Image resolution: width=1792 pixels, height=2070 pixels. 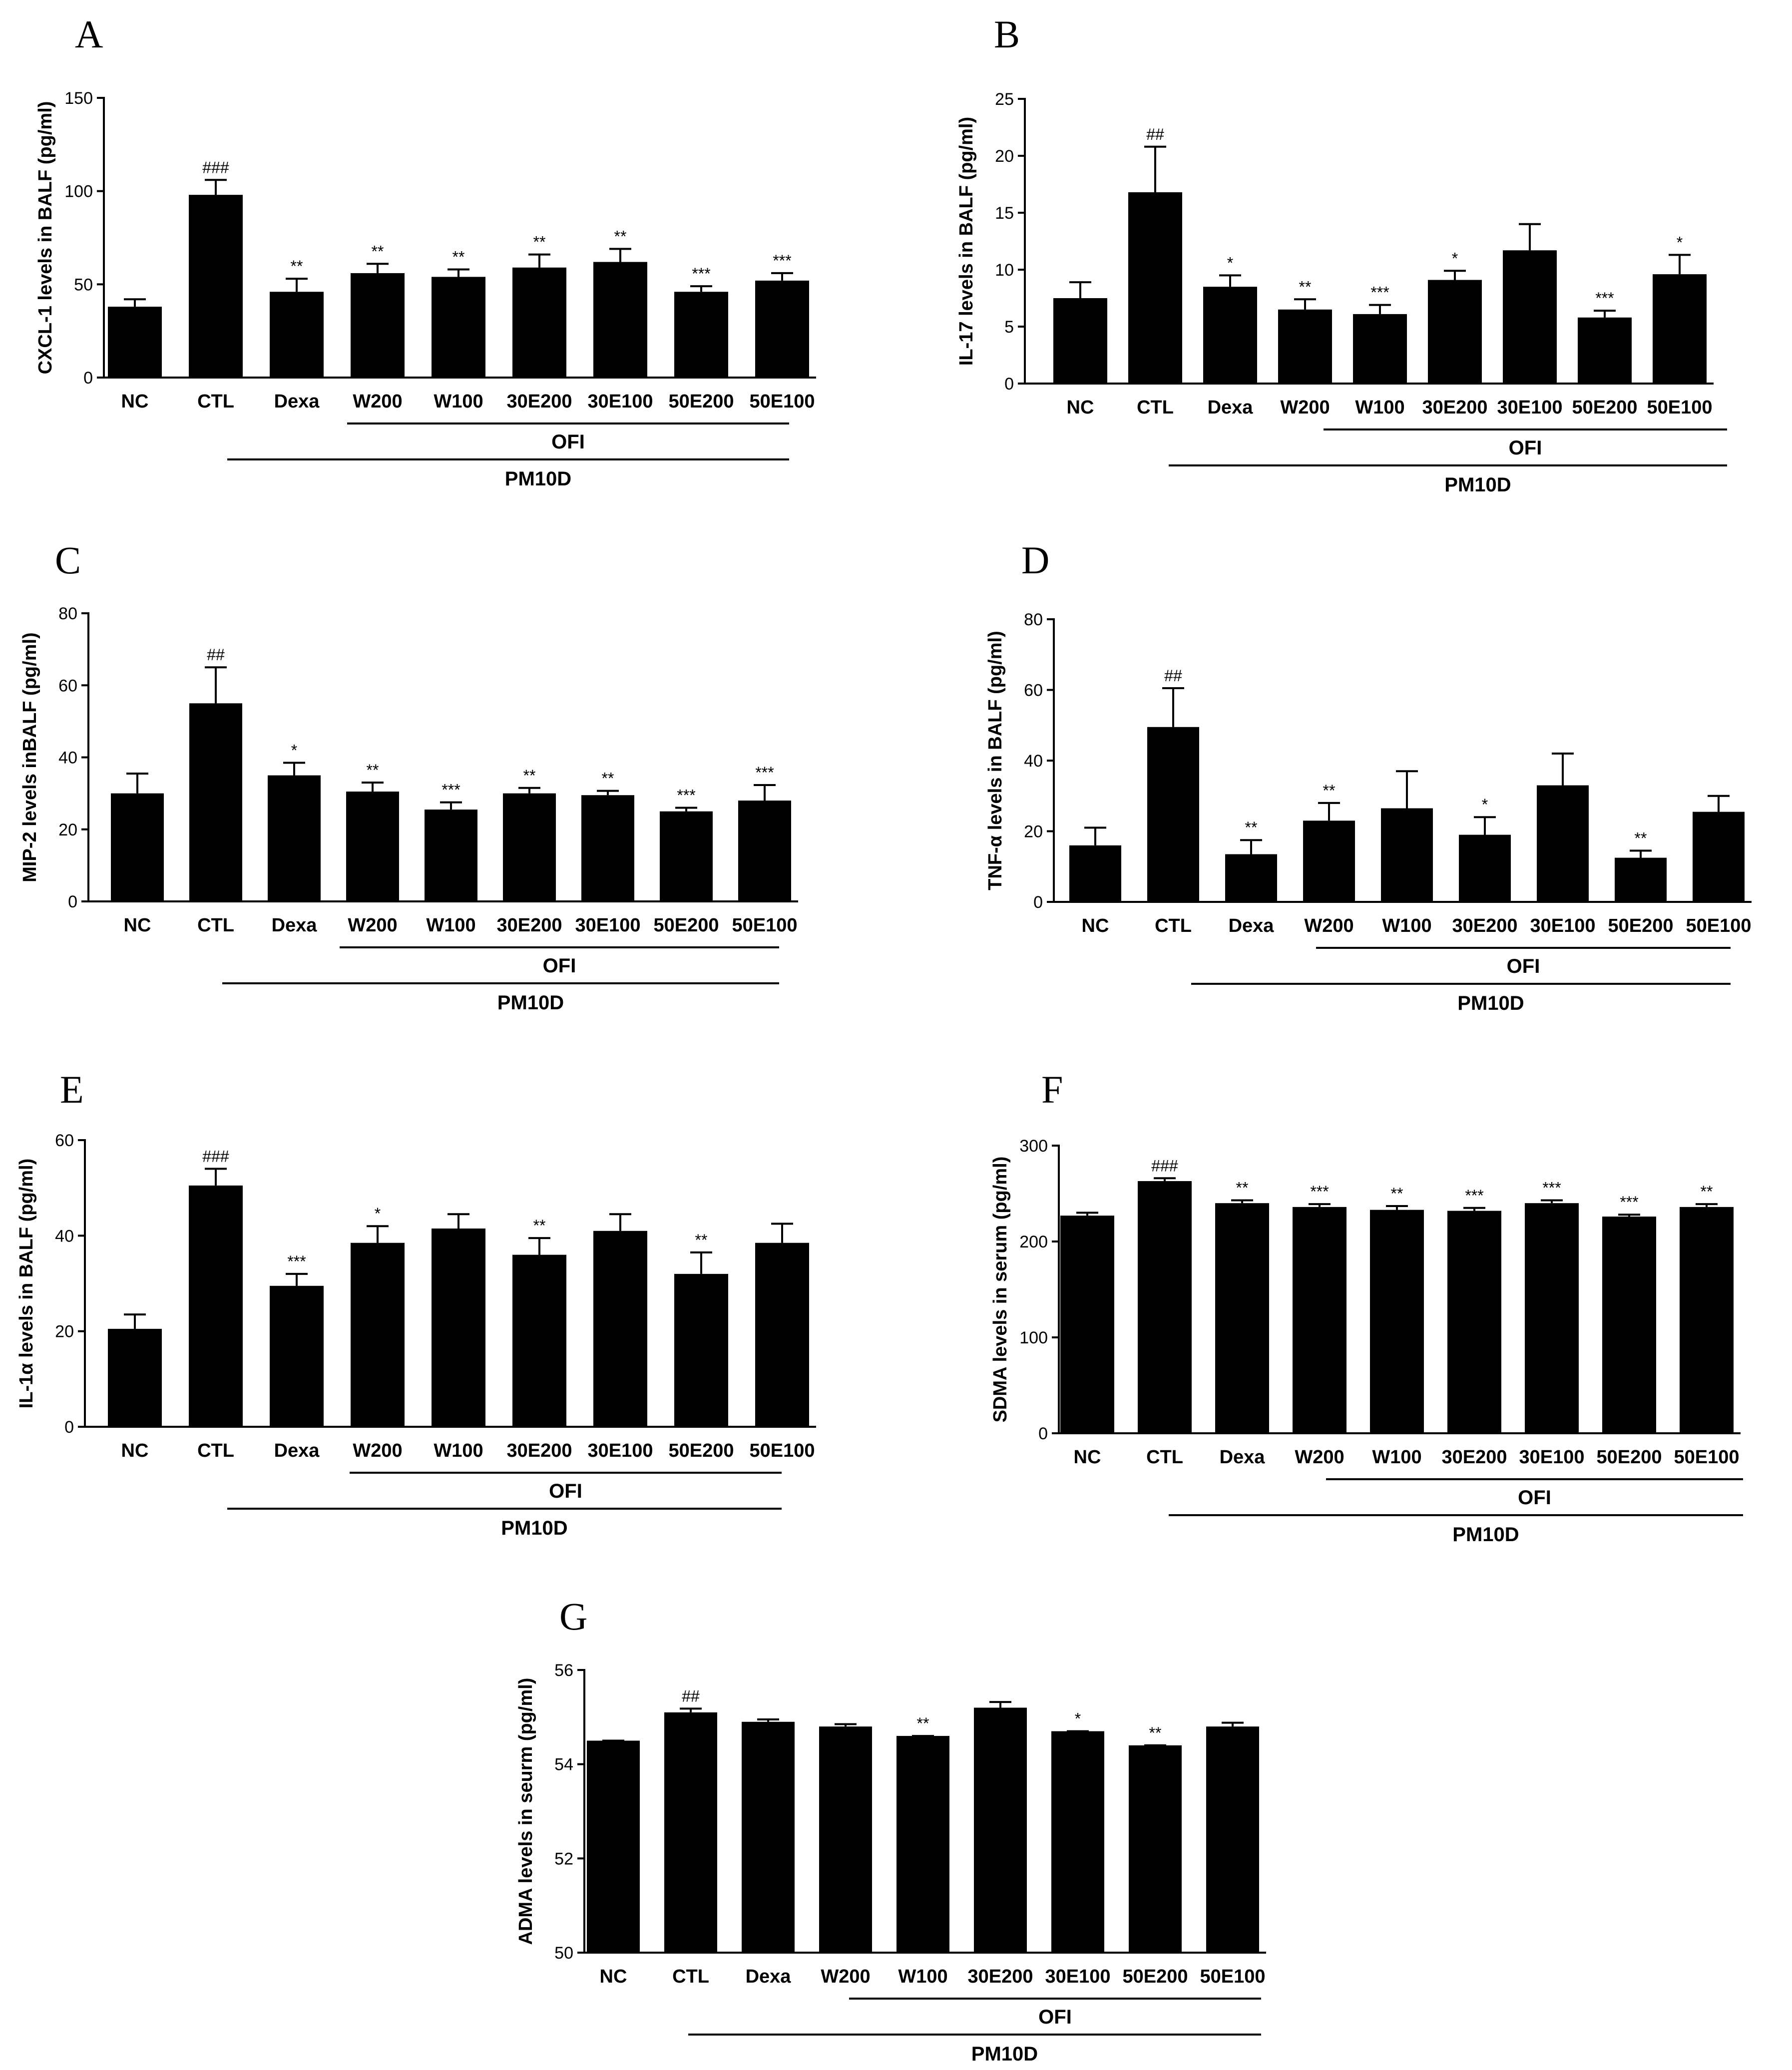 I want to click on panel-letter: C, so click(x=68, y=560).